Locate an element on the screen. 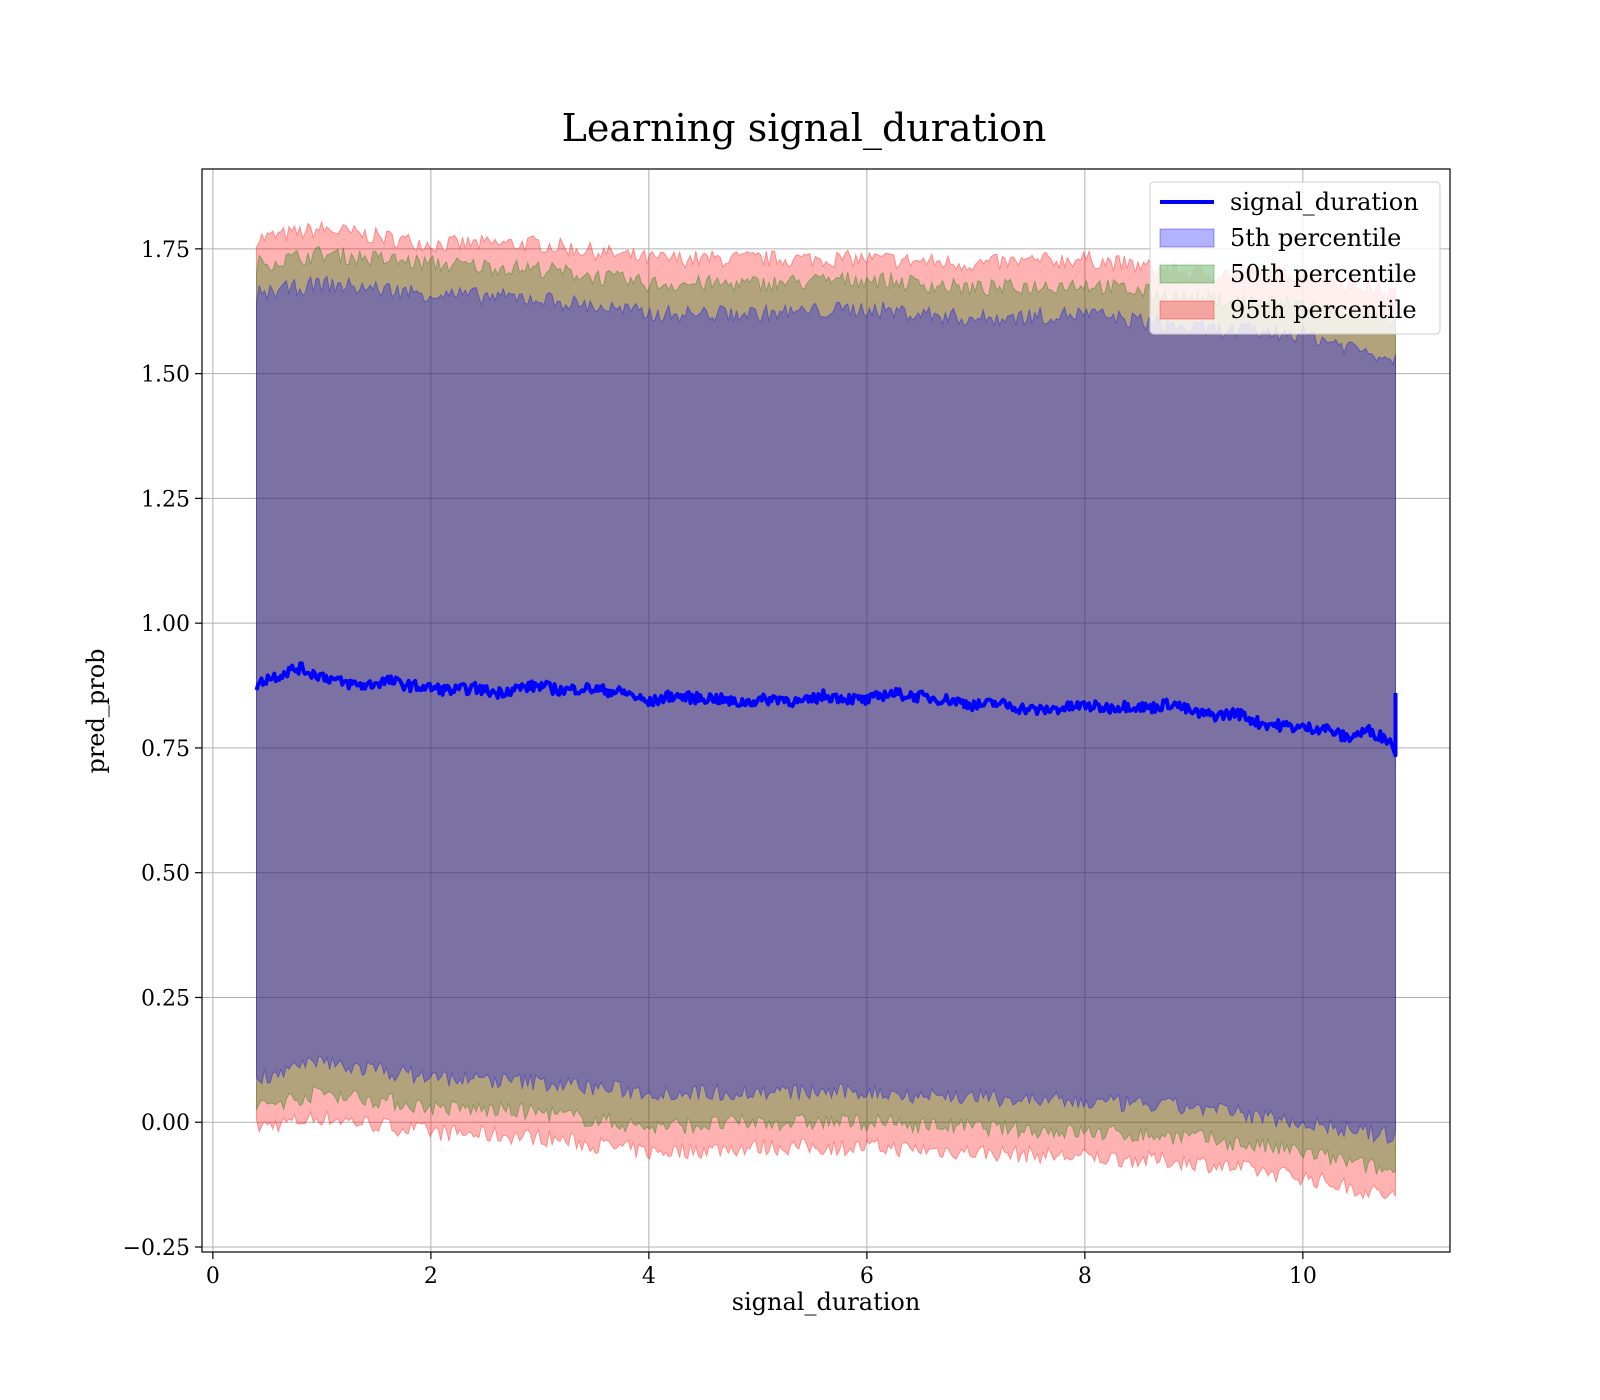  x-tick-label: 4 is located at coordinates (649, 1276).